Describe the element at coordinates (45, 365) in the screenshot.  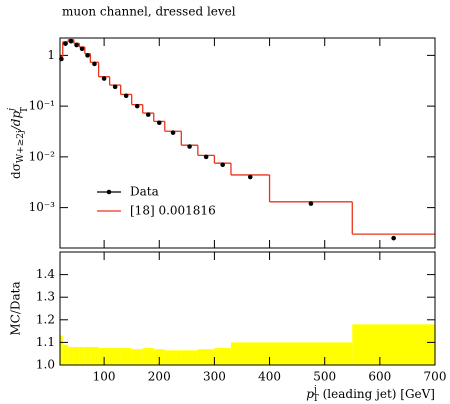
I see `y-tick-label: 1.0` at that location.